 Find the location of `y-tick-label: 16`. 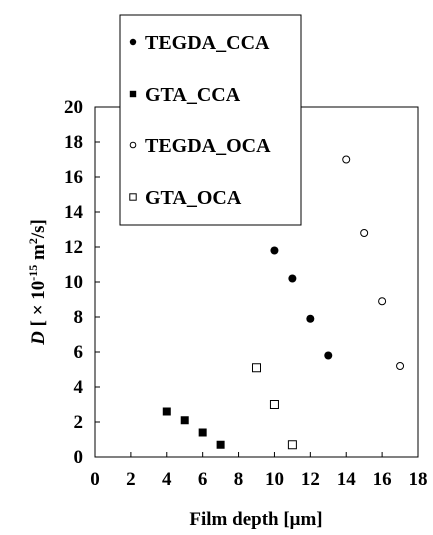

y-tick-label: 16 is located at coordinates (73, 177).